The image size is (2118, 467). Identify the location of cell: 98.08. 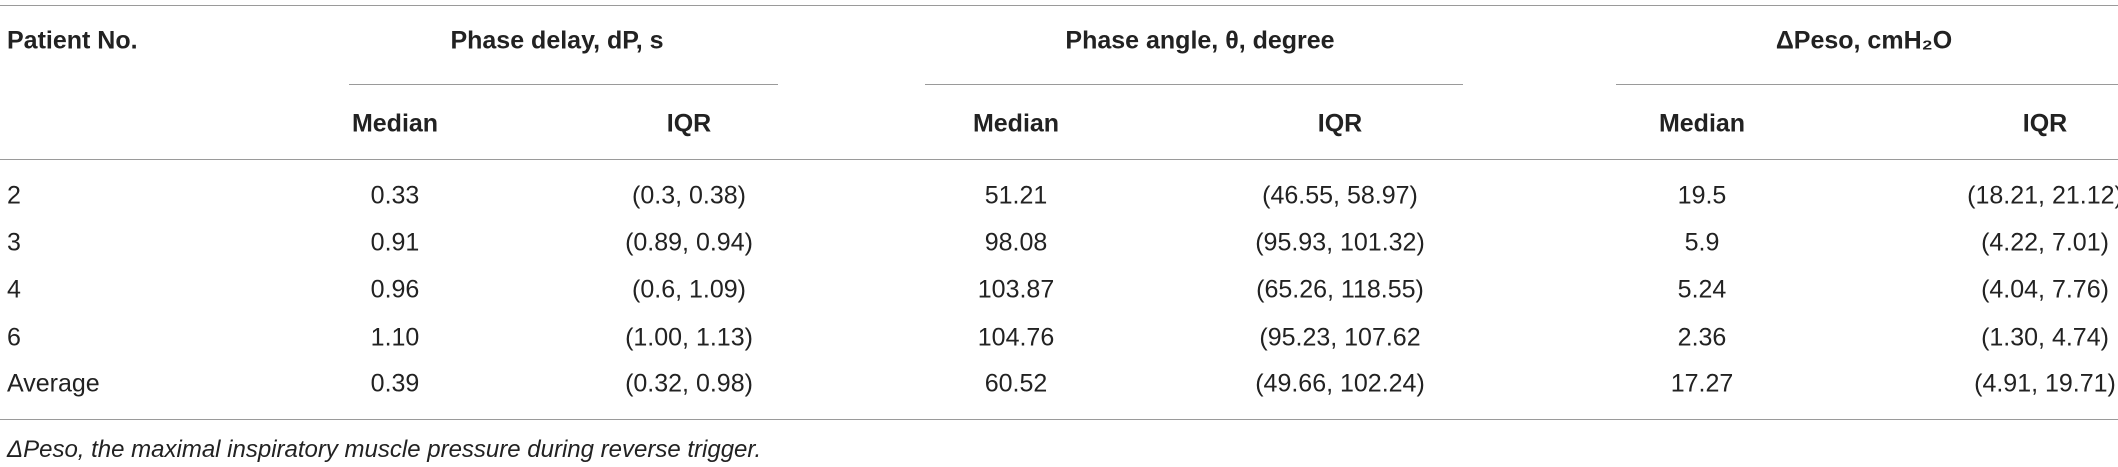
(1016, 242).